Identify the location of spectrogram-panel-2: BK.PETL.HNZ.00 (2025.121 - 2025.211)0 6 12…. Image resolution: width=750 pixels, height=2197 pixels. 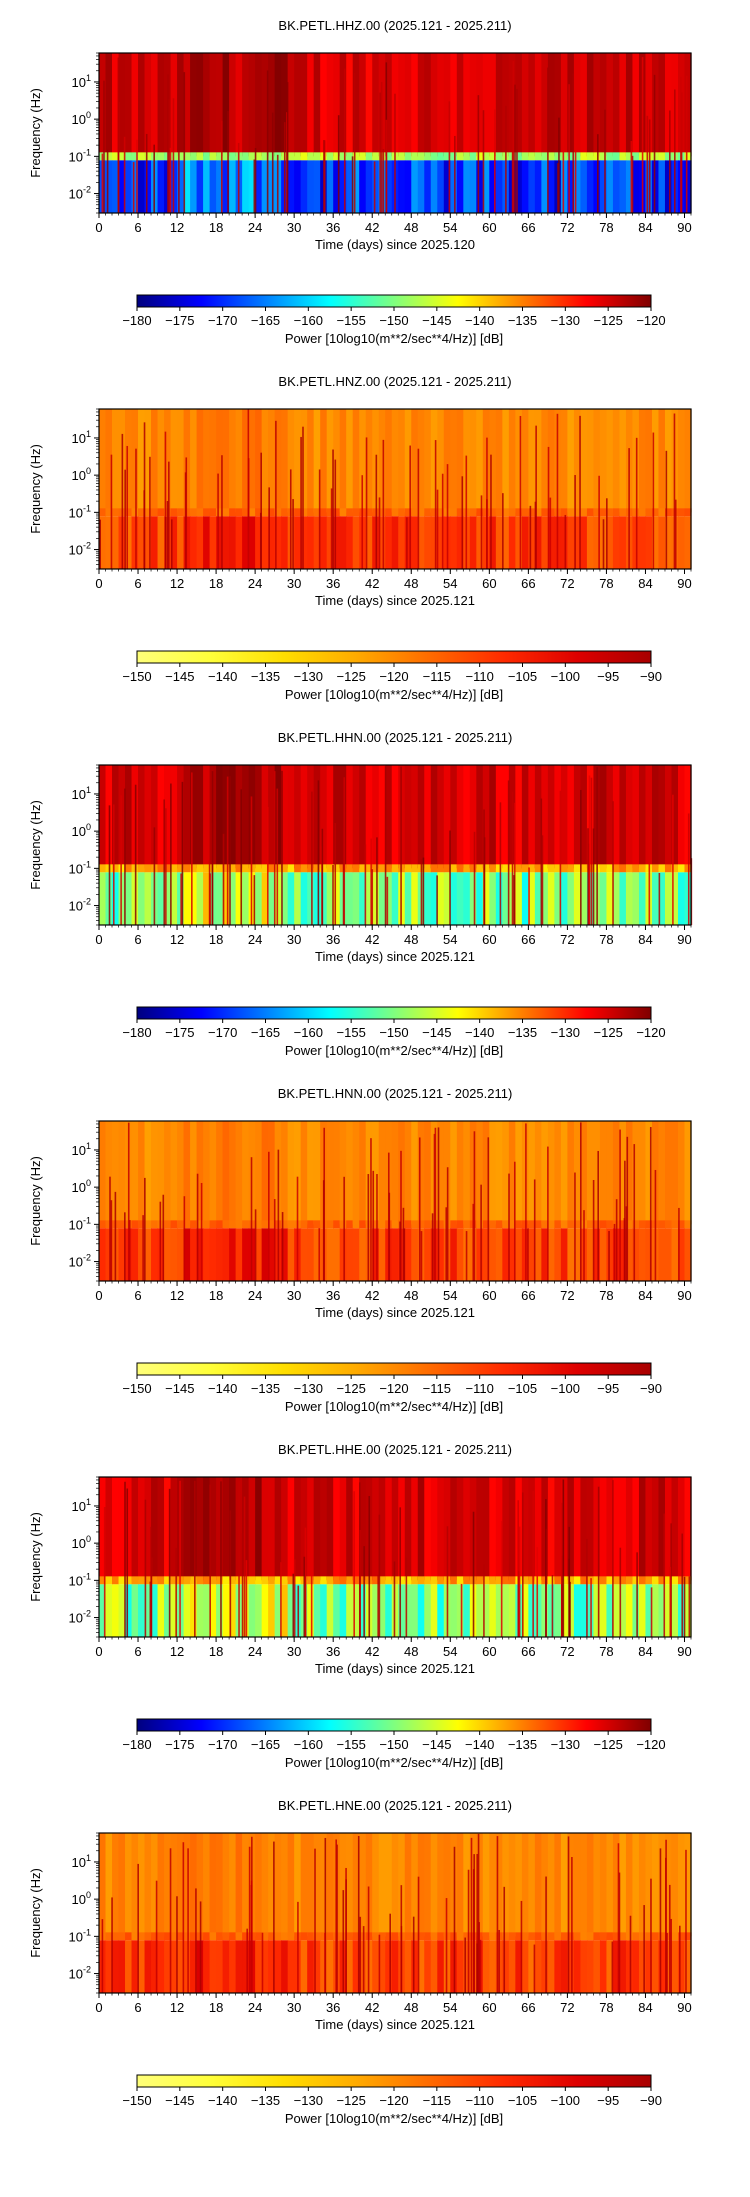
(360, 538).